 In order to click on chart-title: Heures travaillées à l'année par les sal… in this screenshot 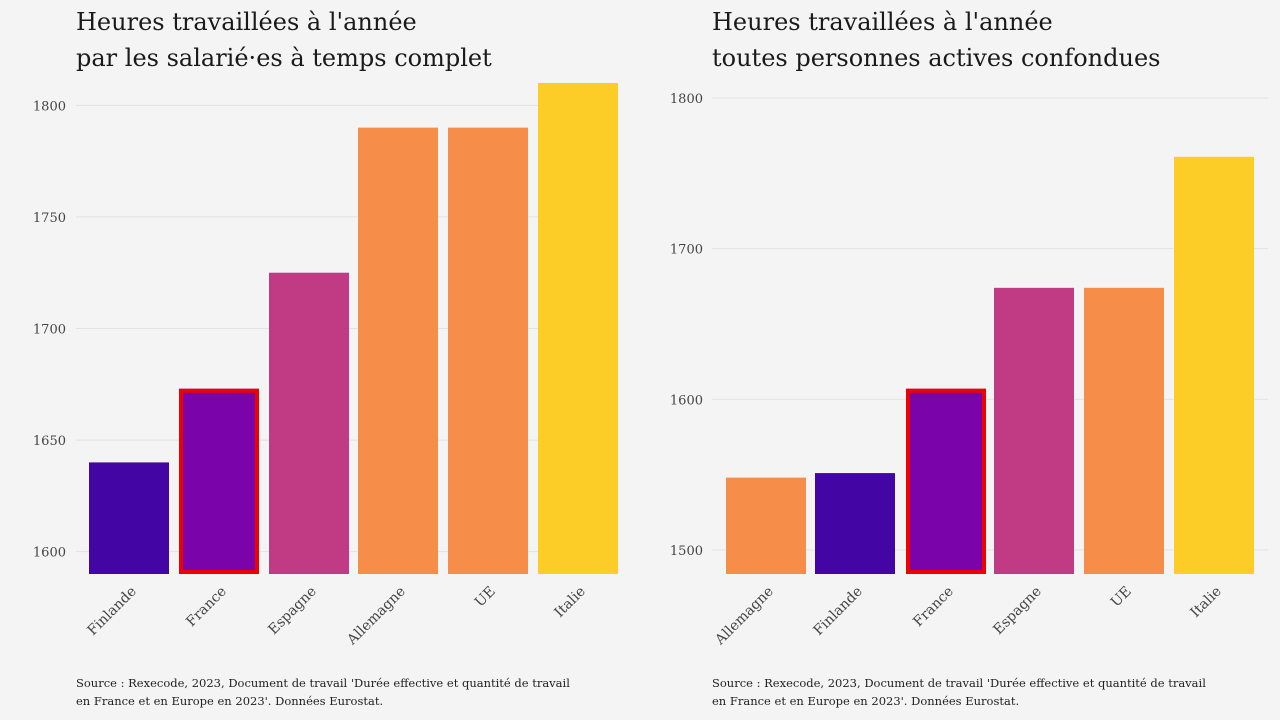, I will do `click(284, 40)`.